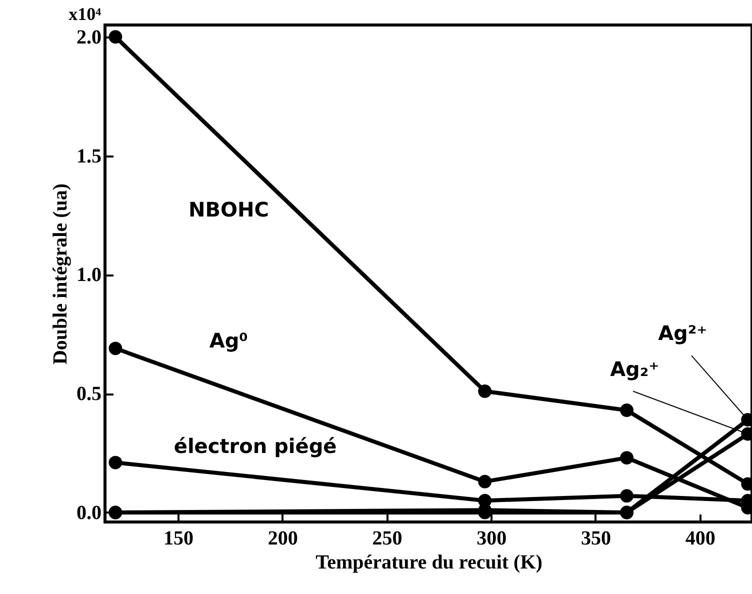 The width and height of the screenshot is (752, 594). What do you see at coordinates (429, 563) in the screenshot?
I see `x-axis-title: Température du recuit (K)` at bounding box center [429, 563].